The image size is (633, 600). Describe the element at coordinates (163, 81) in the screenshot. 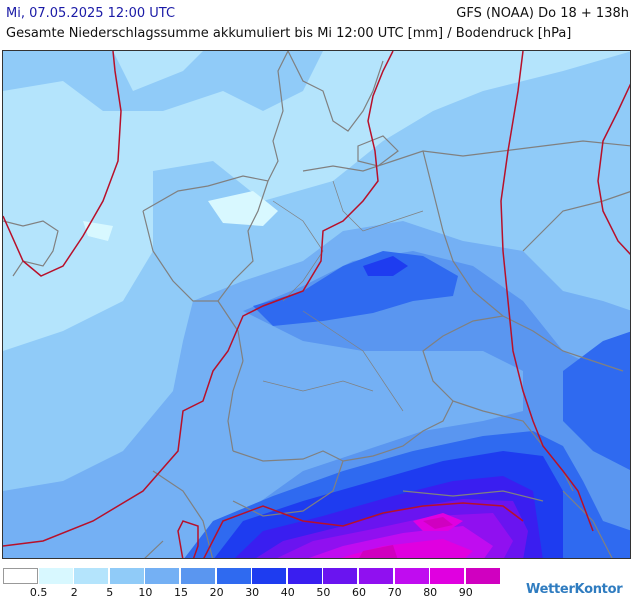

I see `precip-zone-5-10-west` at that location.